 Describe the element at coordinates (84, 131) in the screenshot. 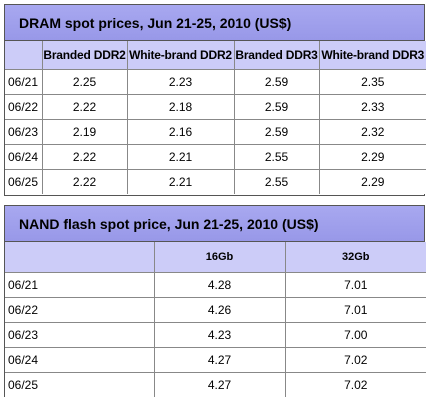

I see `price-cell: 2.19` at that location.